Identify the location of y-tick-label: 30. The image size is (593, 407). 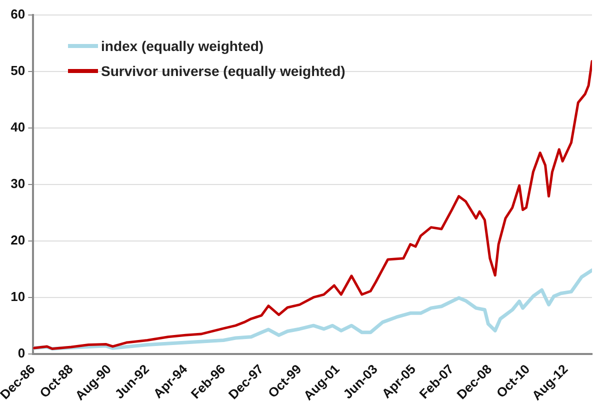
(18, 183).